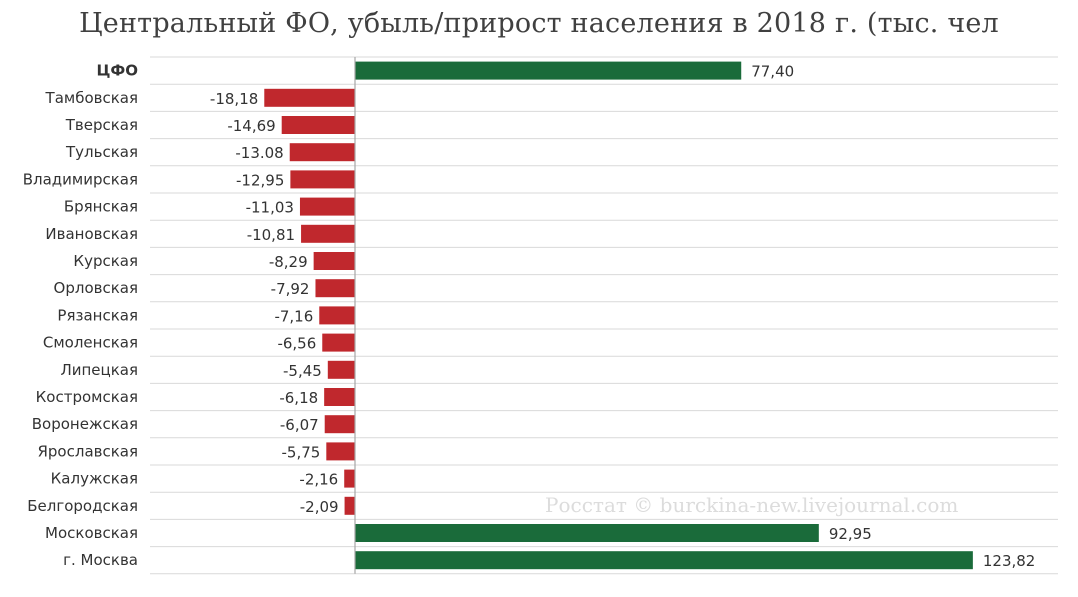 This screenshot has width=1078, height=597. Describe the element at coordinates (850, 534) in the screenshot. I see `value-label: 92,95` at that location.